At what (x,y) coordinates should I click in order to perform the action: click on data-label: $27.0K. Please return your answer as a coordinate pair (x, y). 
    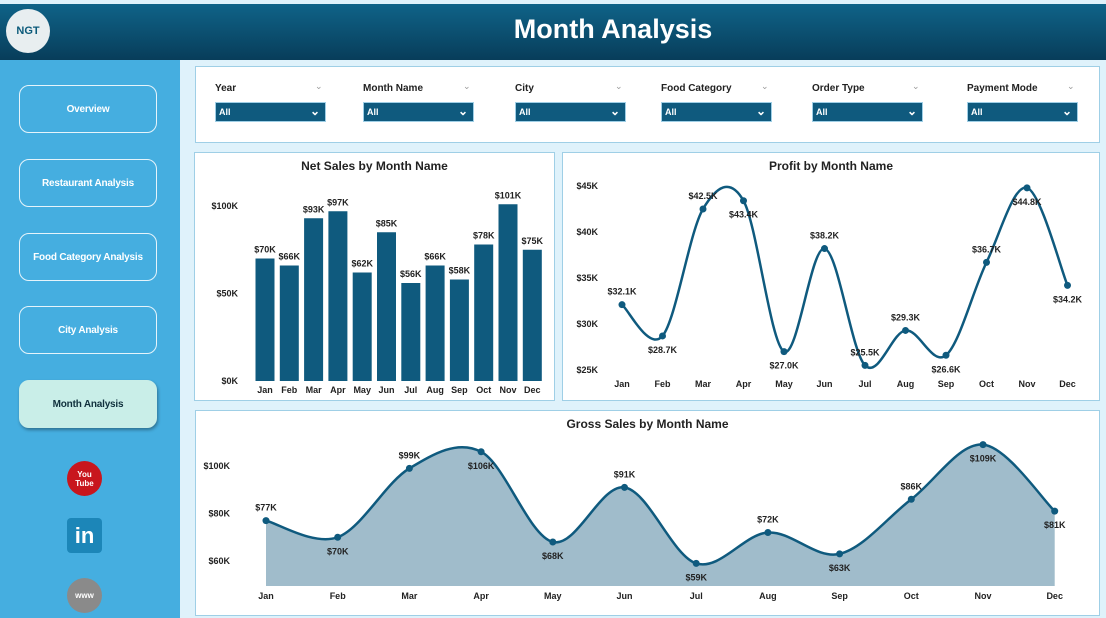
    Looking at the image, I should click on (784, 366).